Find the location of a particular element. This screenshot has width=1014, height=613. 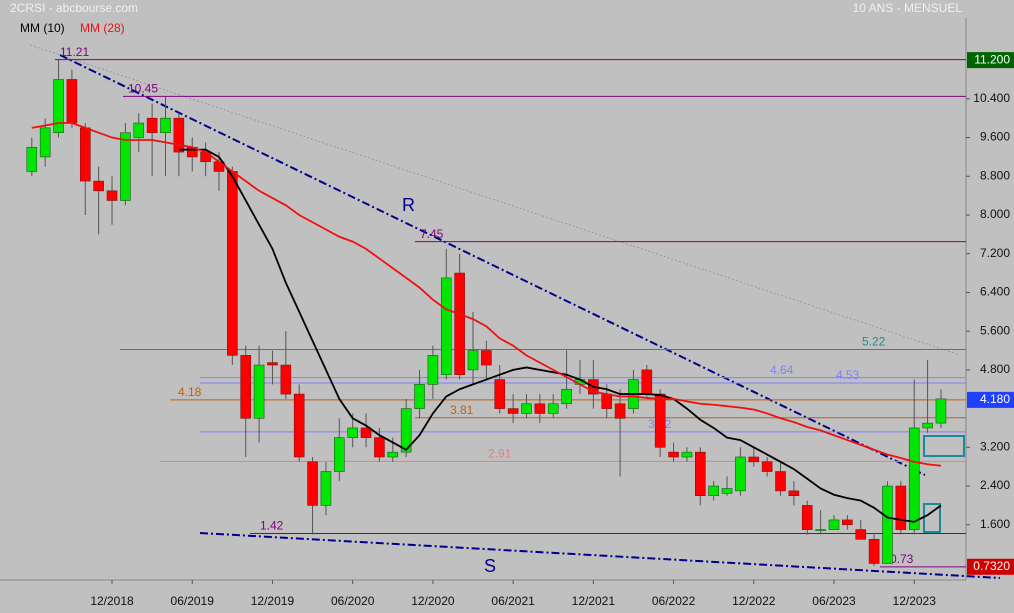

y-tick-label: 7.200 is located at coordinates (995, 253).